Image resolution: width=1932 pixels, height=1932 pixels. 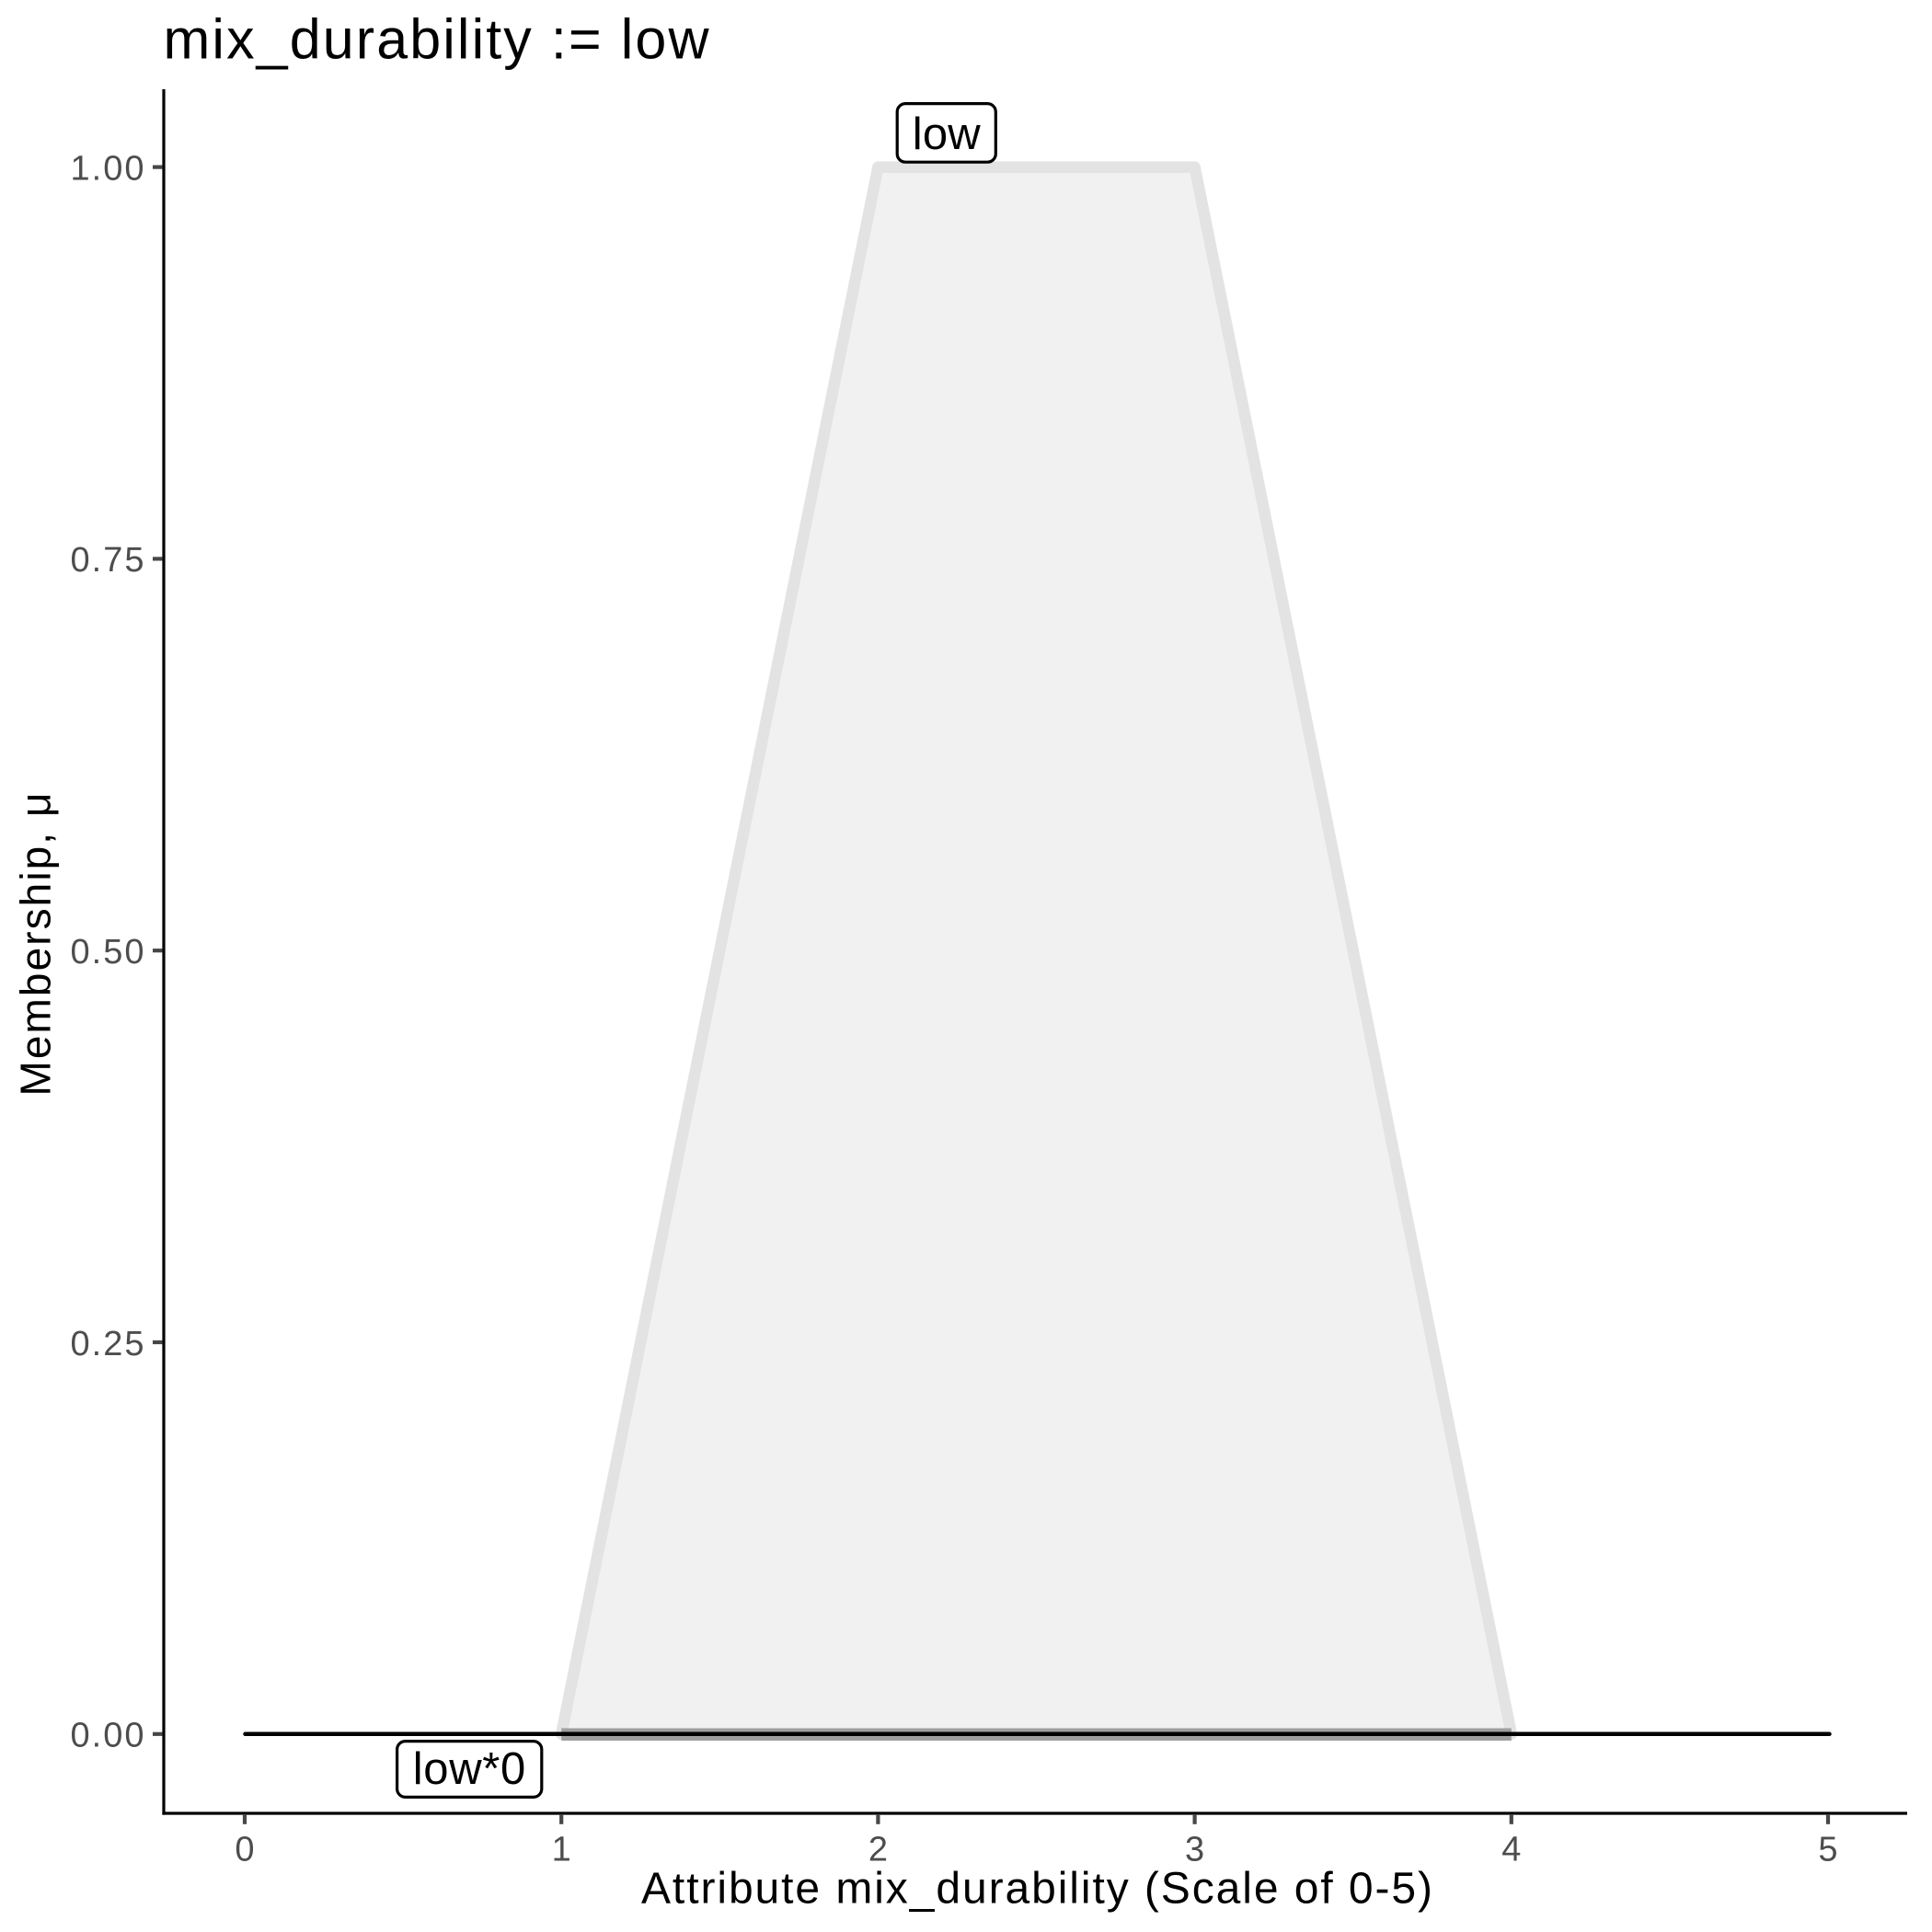 What do you see at coordinates (947, 134) in the screenshot?
I see `svg-text: low` at bounding box center [947, 134].